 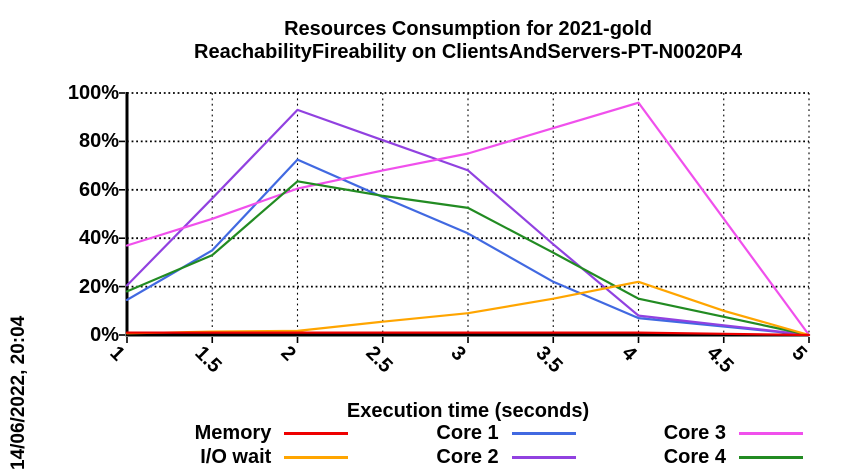 I want to click on y-tick-label-60: 60%, so click(x=98, y=189).